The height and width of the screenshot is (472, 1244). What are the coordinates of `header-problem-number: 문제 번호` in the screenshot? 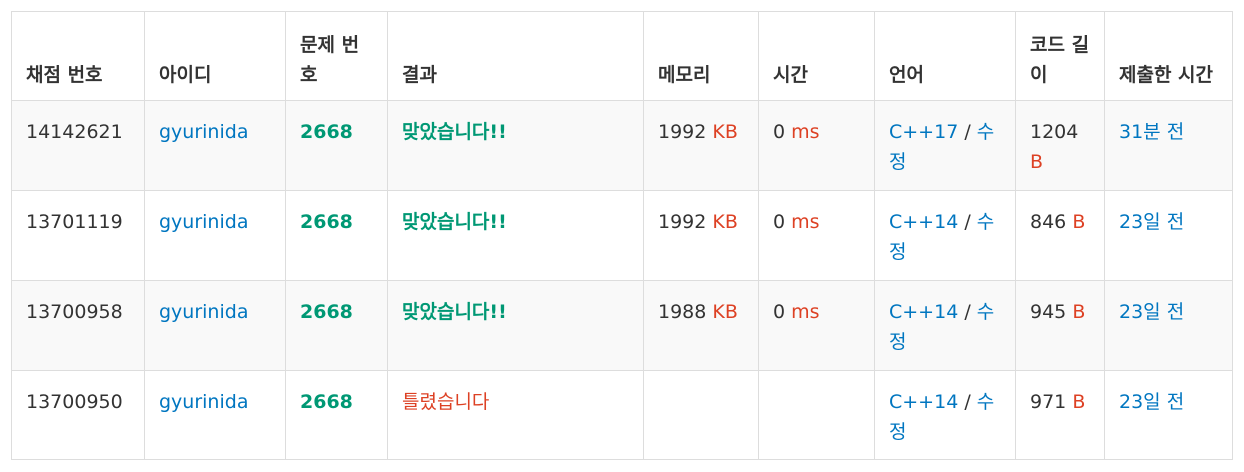 It's located at (336, 56).